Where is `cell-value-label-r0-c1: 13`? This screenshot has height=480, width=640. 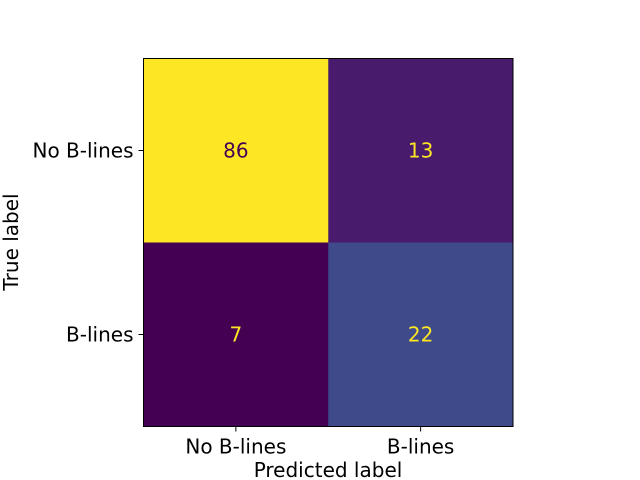 cell-value-label-r0-c1: 13 is located at coordinates (420, 151).